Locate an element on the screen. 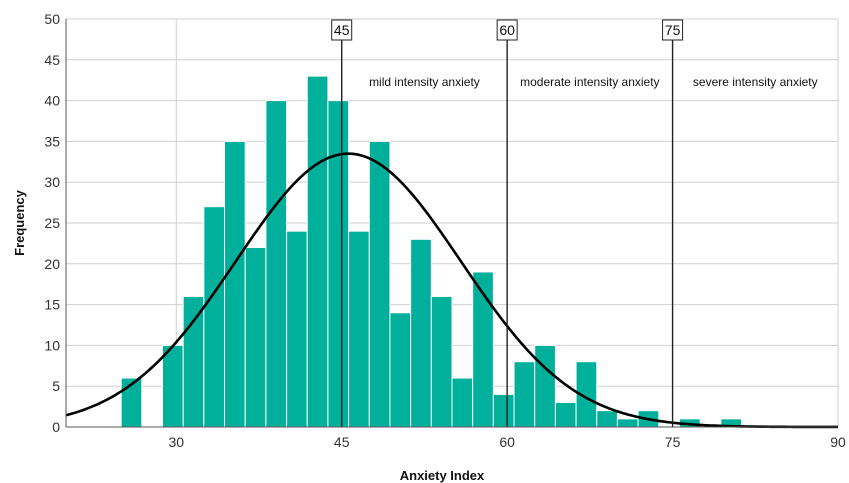  x-tick-label-30: 30 is located at coordinates (176, 442).